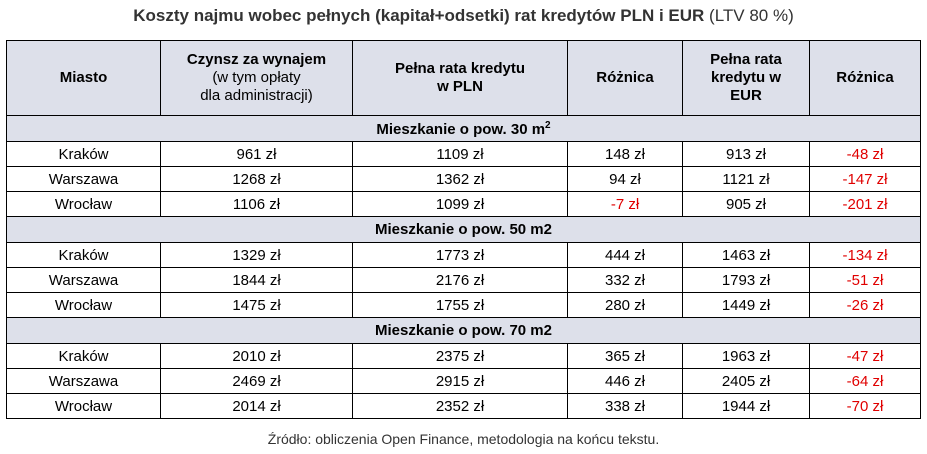  I want to click on cell-pln-installment: 1362 zł, so click(460, 179).